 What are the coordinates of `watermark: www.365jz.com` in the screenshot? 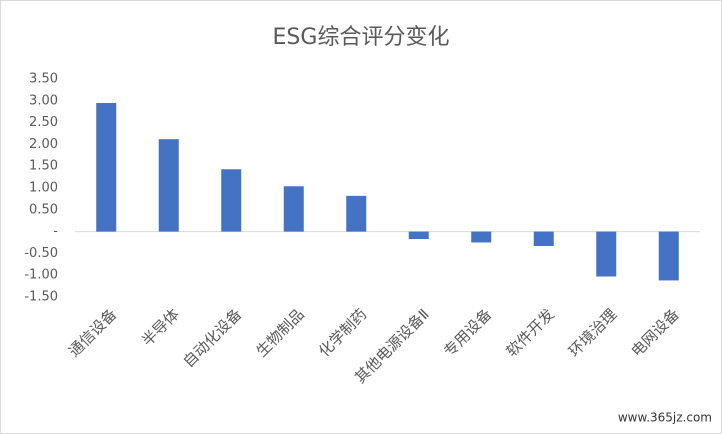 It's located at (665, 418).